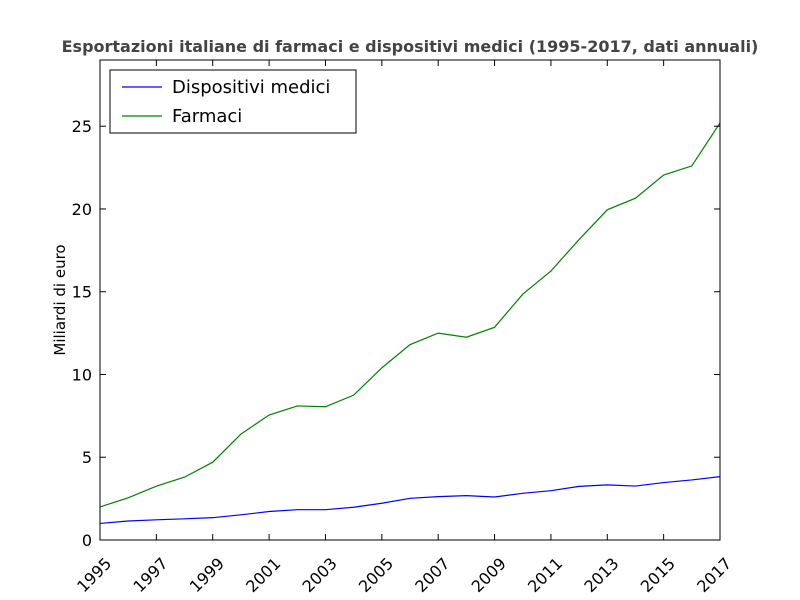  Describe the element at coordinates (376, 575) in the screenshot. I see `x-tick-label: 2005` at that location.